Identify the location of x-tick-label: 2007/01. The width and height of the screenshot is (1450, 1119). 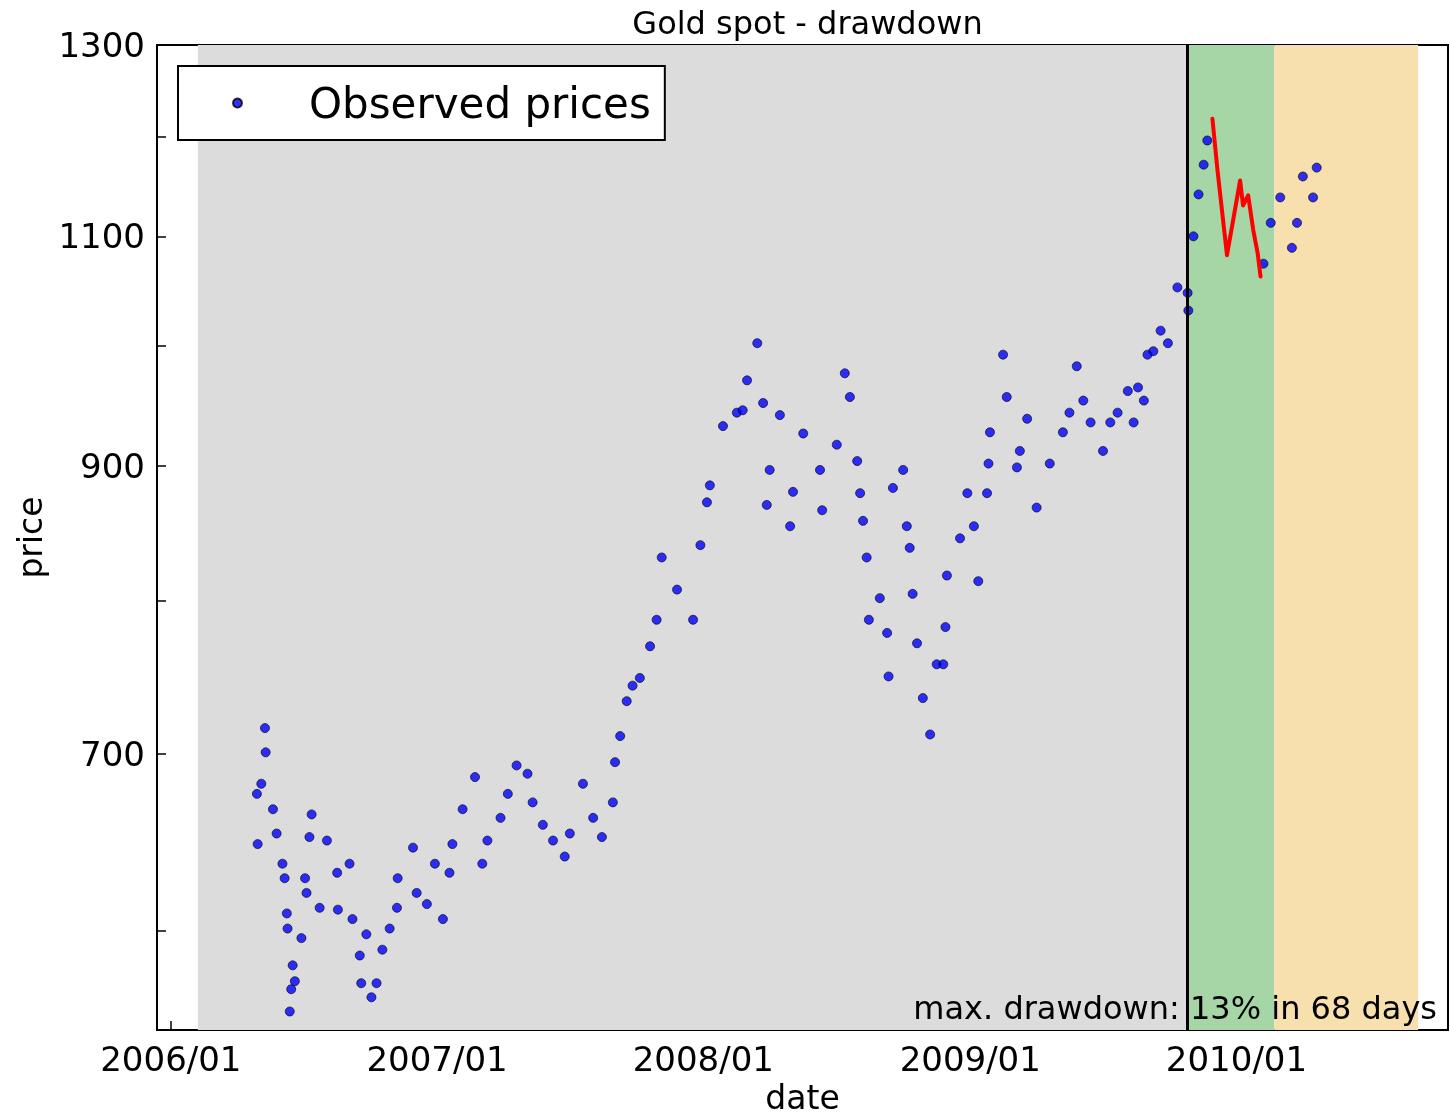
(437, 1059).